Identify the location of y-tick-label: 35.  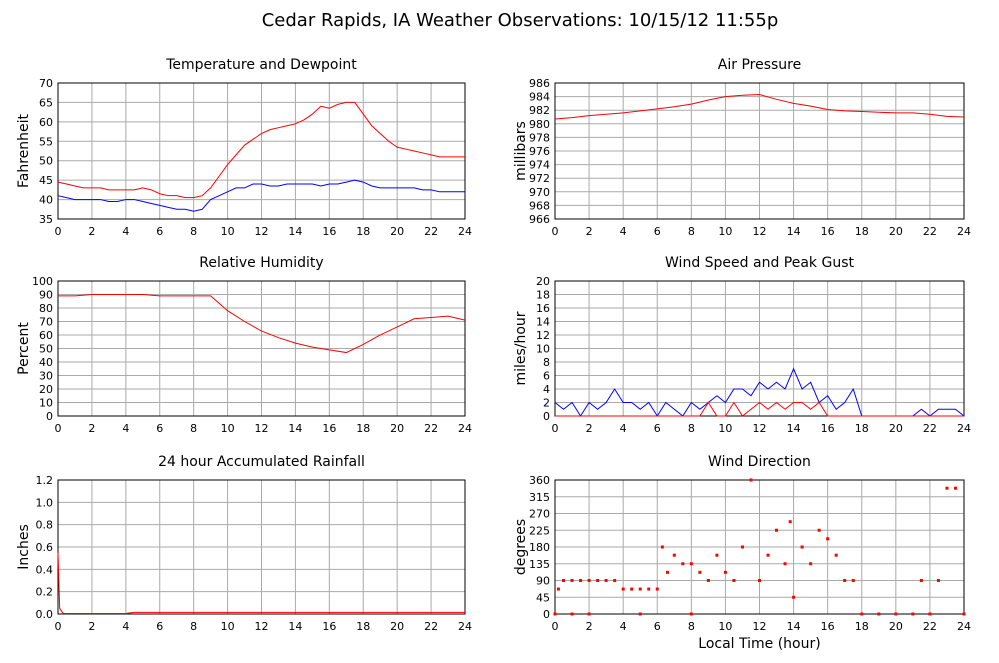
(46, 219).